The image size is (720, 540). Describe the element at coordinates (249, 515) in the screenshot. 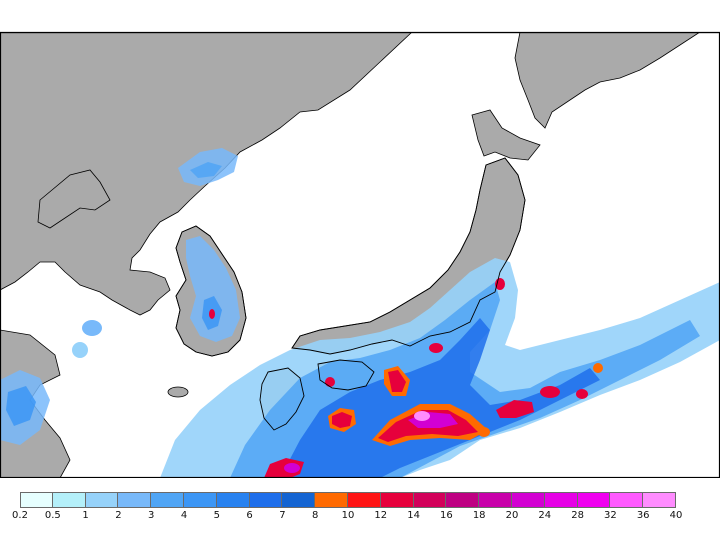

I see `legend-tick-label: 6` at that location.